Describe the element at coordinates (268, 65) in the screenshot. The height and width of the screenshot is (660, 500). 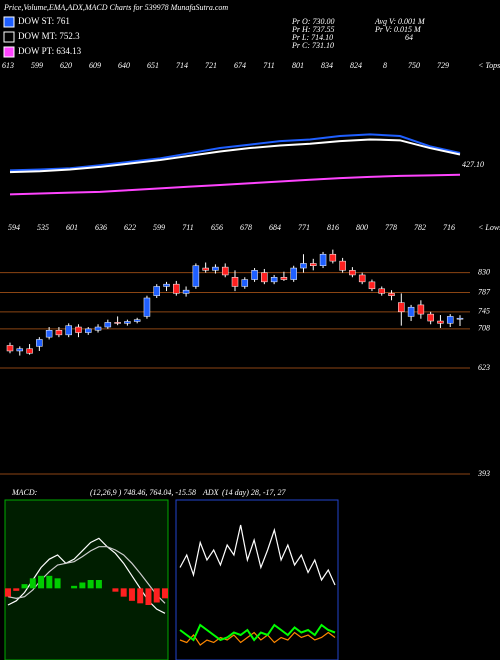
I see `top-label: 711` at that location.